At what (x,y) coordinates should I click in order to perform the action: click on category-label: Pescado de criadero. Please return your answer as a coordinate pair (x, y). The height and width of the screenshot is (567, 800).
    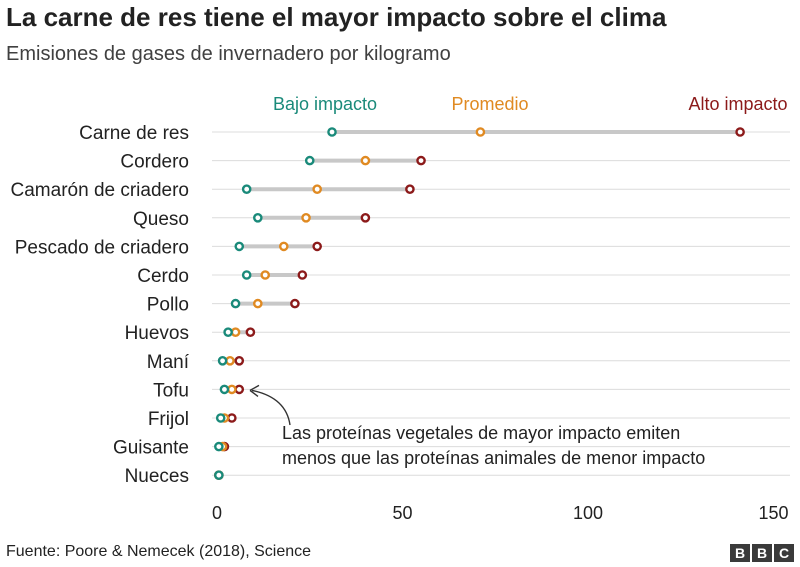
    Looking at the image, I should click on (102, 247).